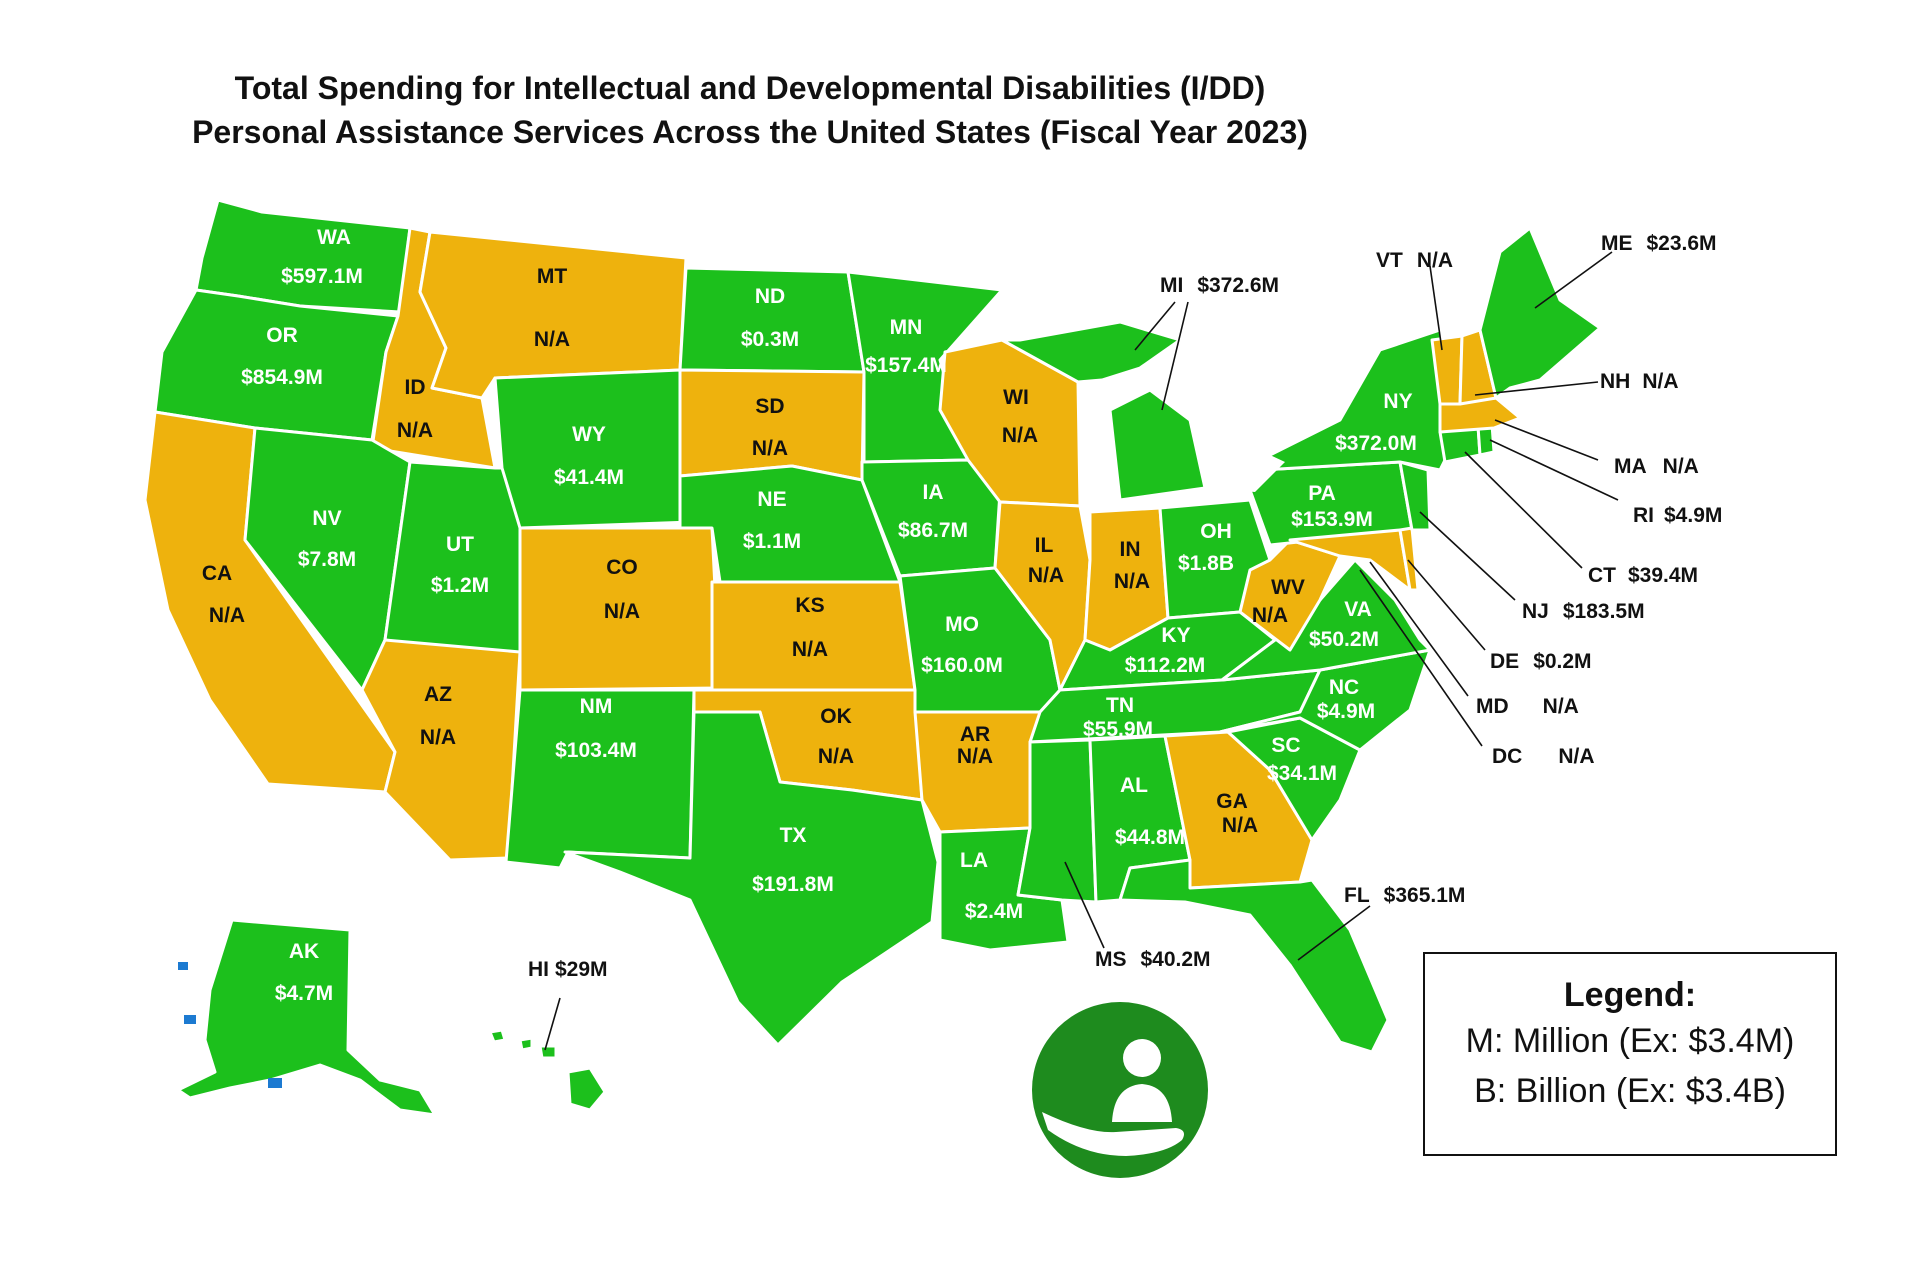 Image resolution: width=1920 pixels, height=1264 pixels. I want to click on svg-text: LA, so click(974, 860).